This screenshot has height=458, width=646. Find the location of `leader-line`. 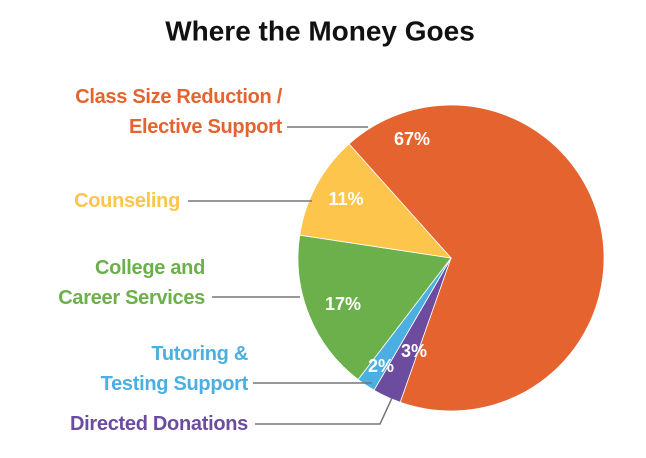

leader-line is located at coordinates (324, 411).